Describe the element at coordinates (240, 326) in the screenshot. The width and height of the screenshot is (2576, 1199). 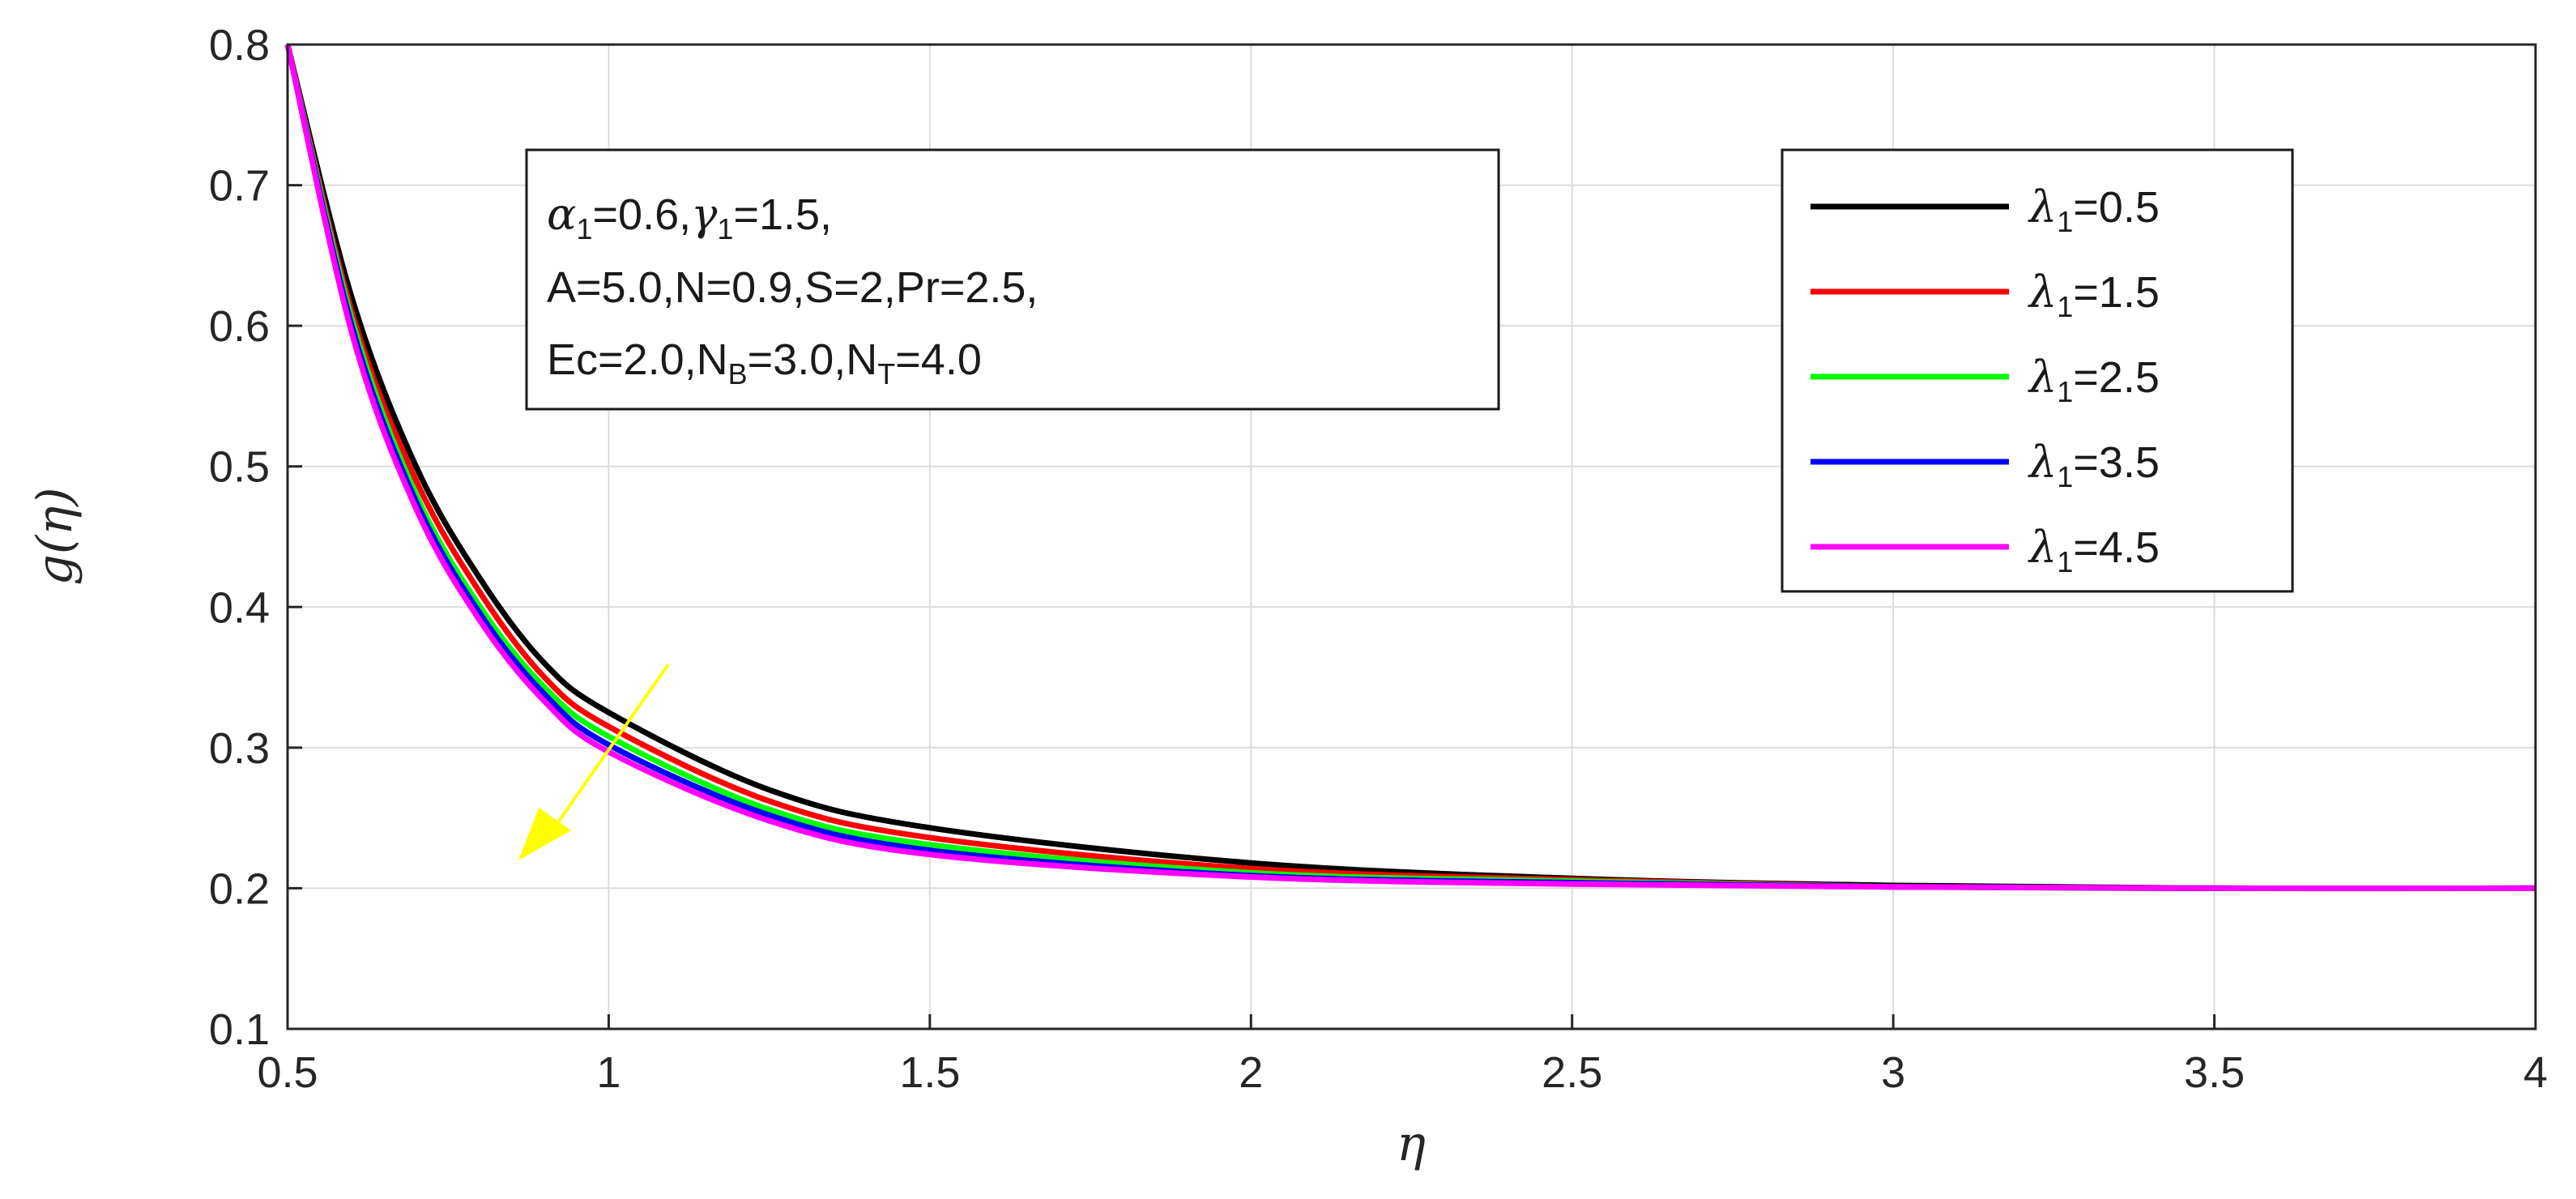
I see `y-tick-label: 0.6` at that location.